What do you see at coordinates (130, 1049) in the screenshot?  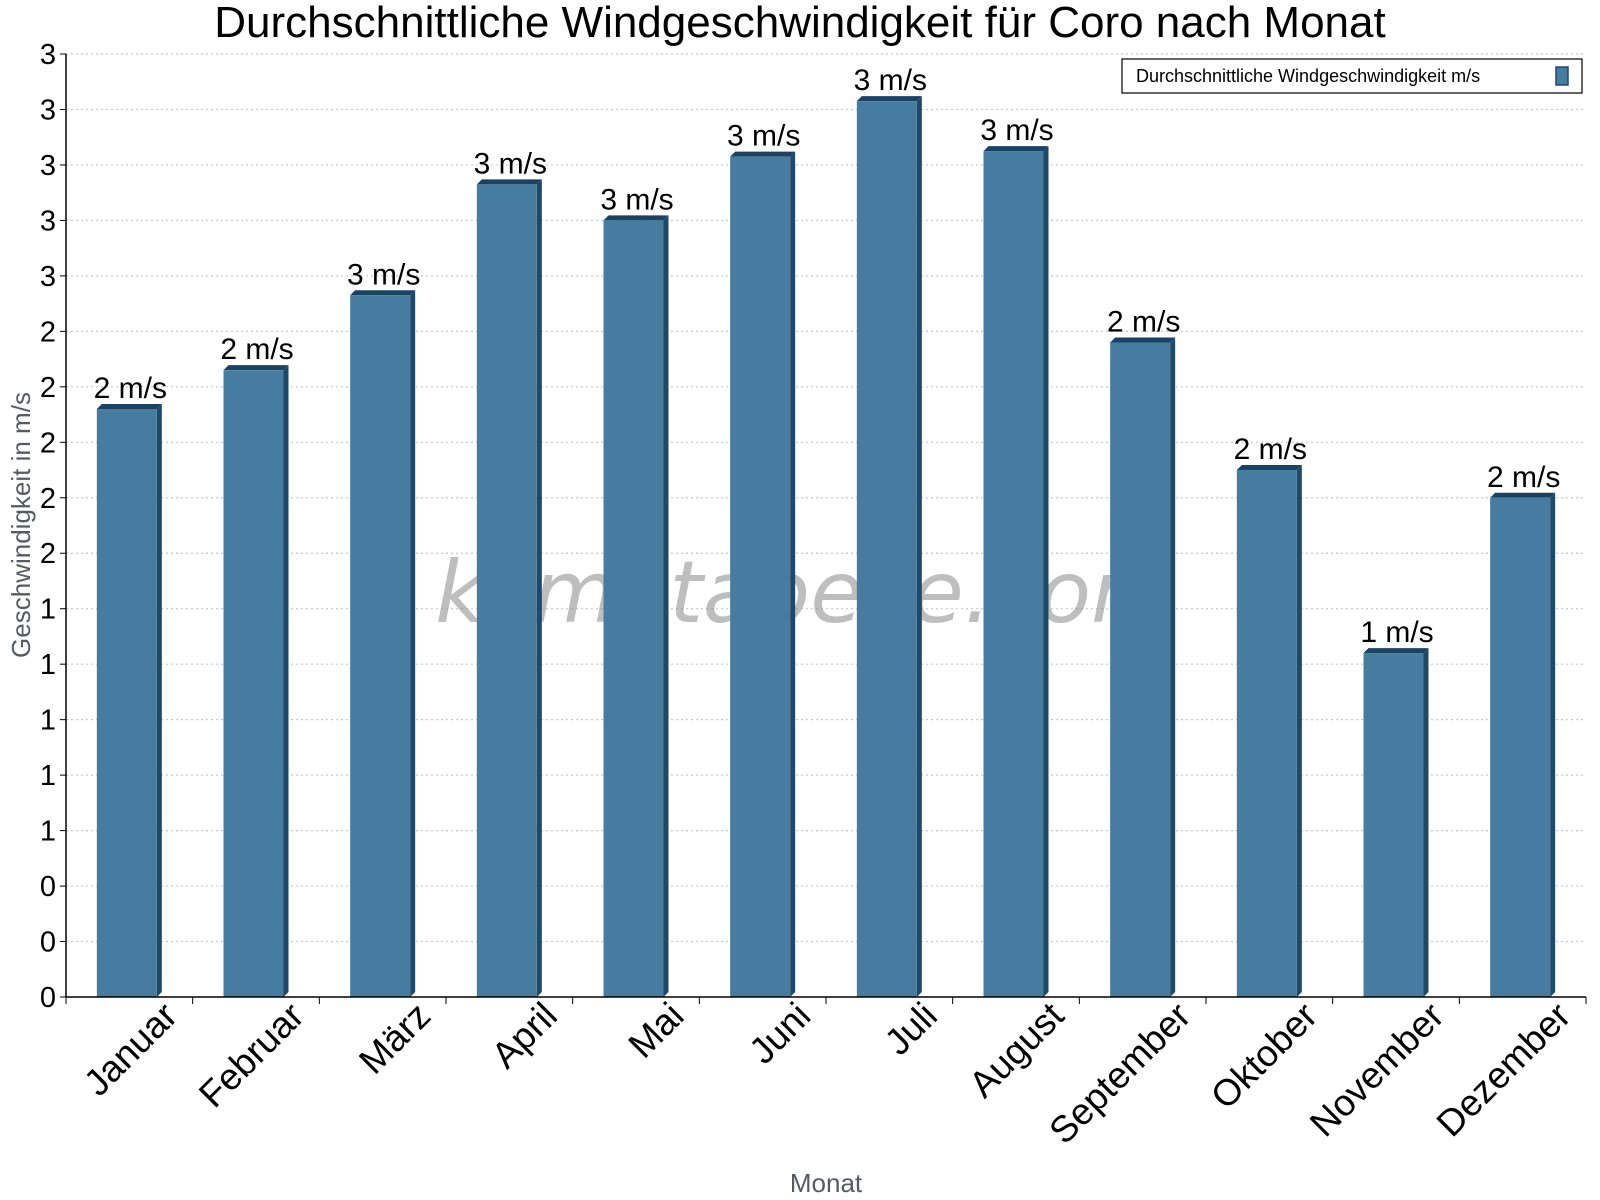 I see `x-tick-label: Januar` at bounding box center [130, 1049].